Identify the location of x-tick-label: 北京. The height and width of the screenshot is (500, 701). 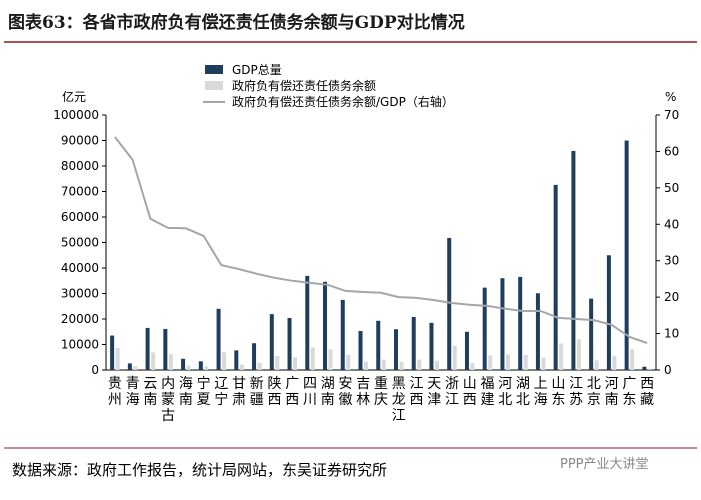
(594, 392).